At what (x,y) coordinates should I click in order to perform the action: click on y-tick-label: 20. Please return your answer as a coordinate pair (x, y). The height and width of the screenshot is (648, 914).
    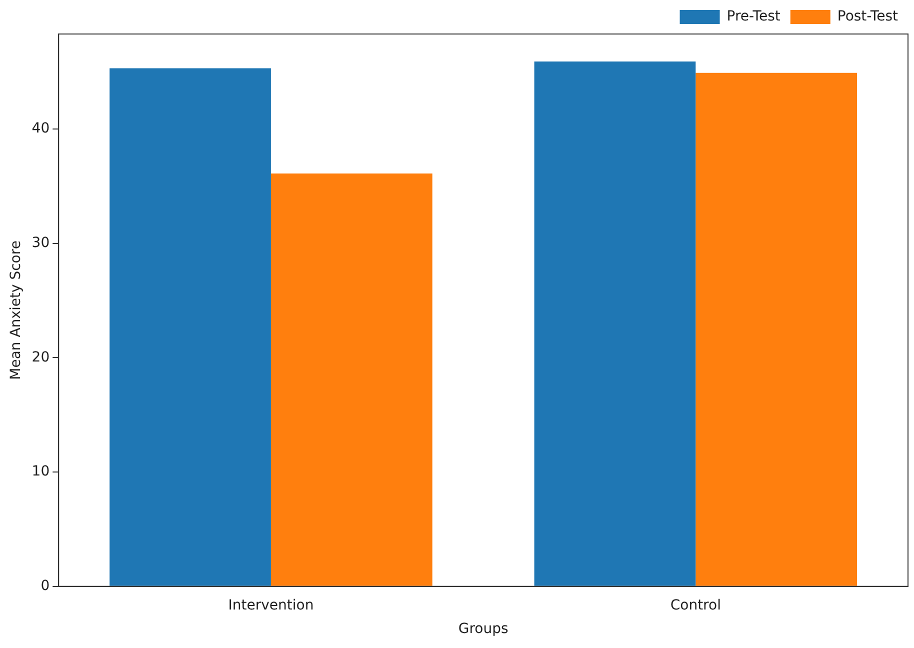
    Looking at the image, I should click on (41, 357).